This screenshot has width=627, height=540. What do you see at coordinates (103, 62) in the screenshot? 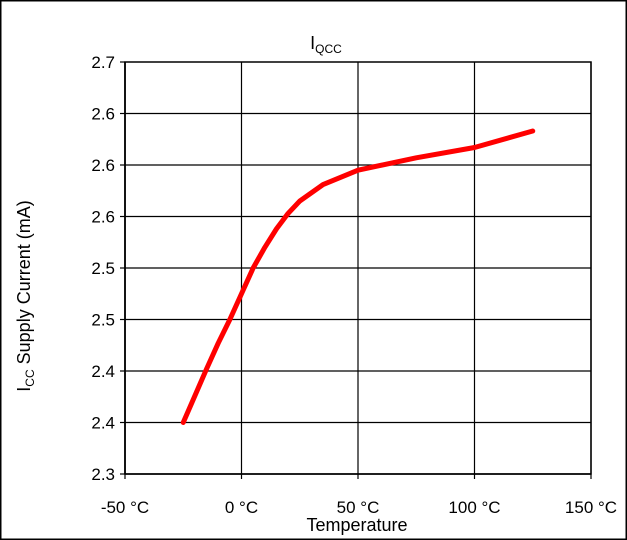
I see `y-tick-label: 2.7` at bounding box center [103, 62].